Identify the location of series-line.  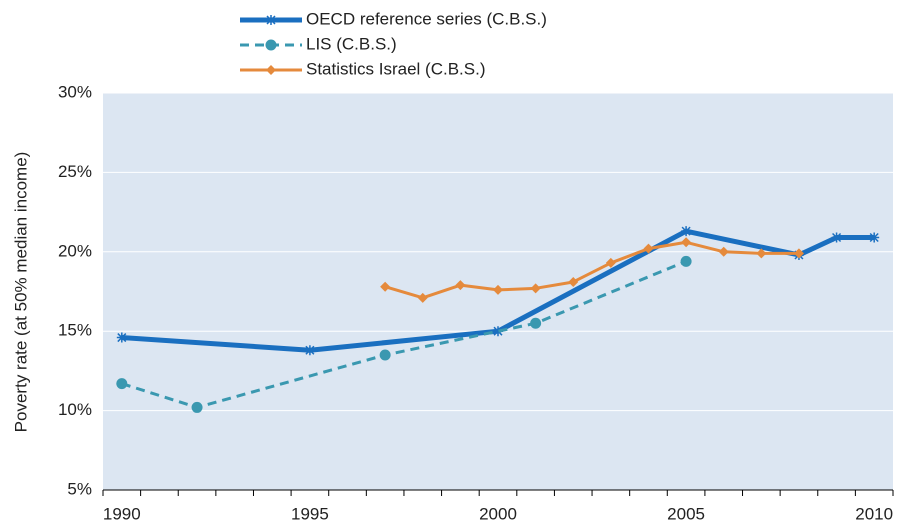
(591, 270).